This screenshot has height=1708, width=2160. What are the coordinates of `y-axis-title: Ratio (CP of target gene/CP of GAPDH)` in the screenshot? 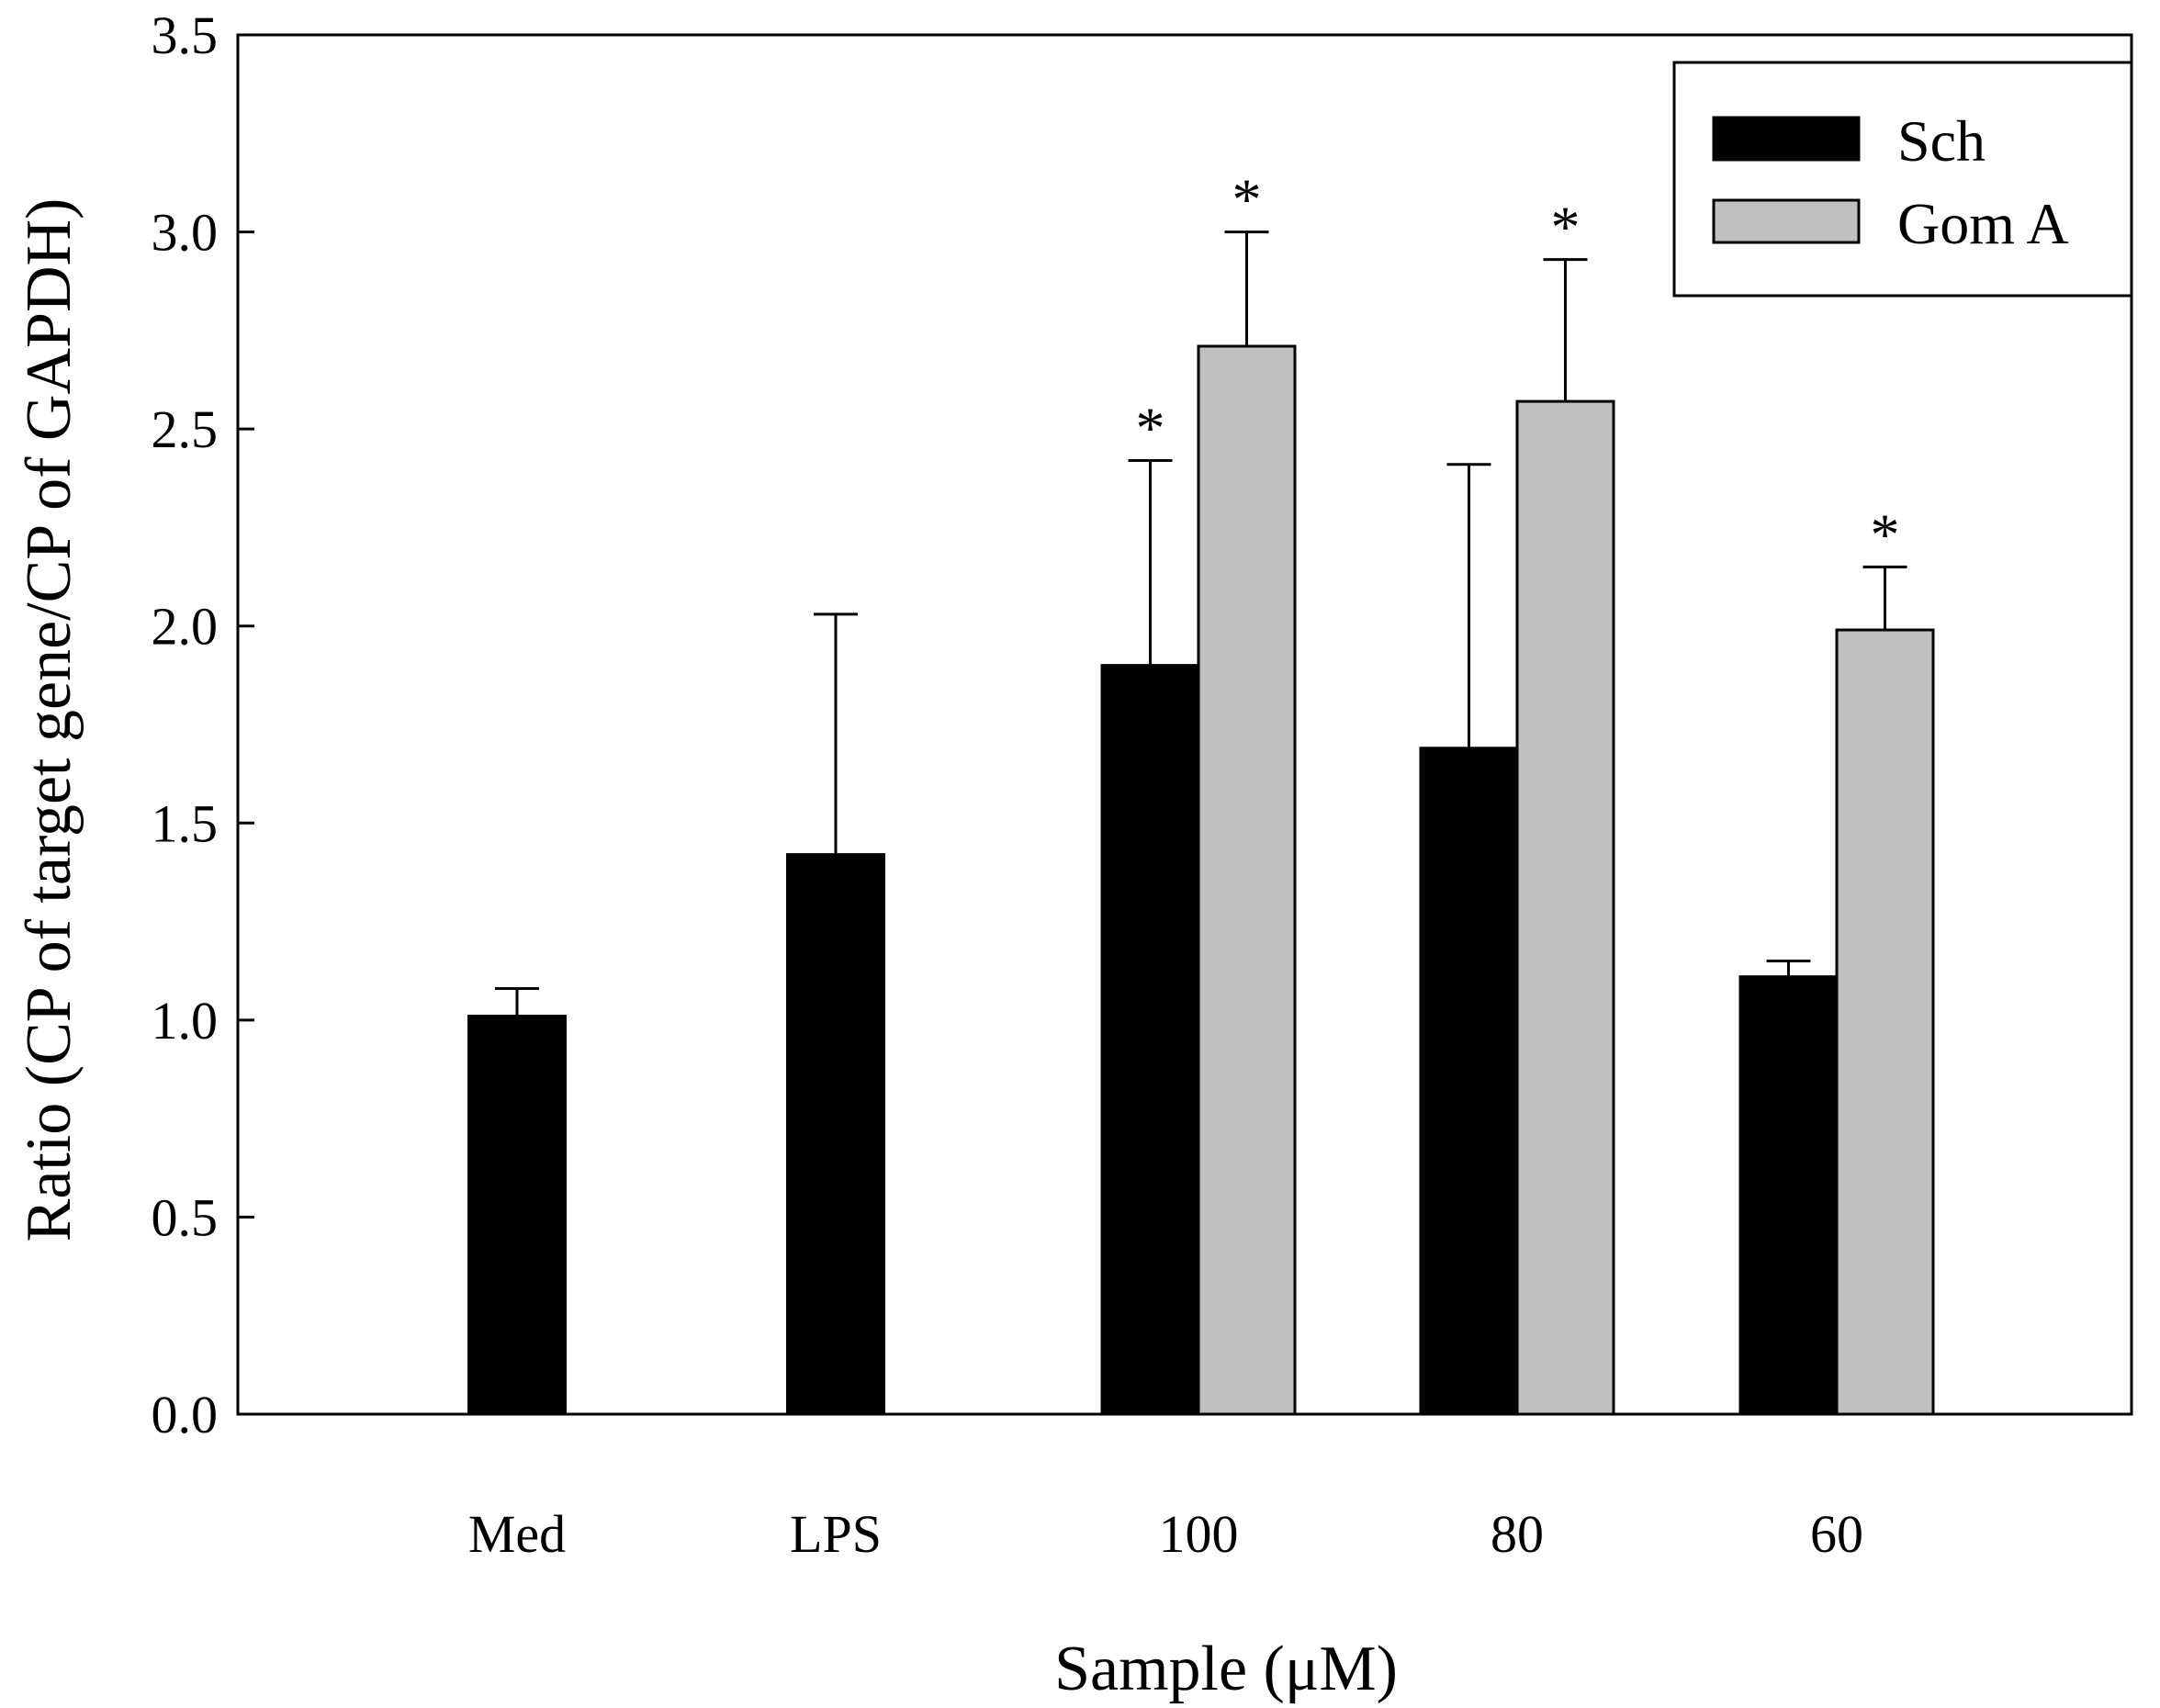 It's located at (49, 720).